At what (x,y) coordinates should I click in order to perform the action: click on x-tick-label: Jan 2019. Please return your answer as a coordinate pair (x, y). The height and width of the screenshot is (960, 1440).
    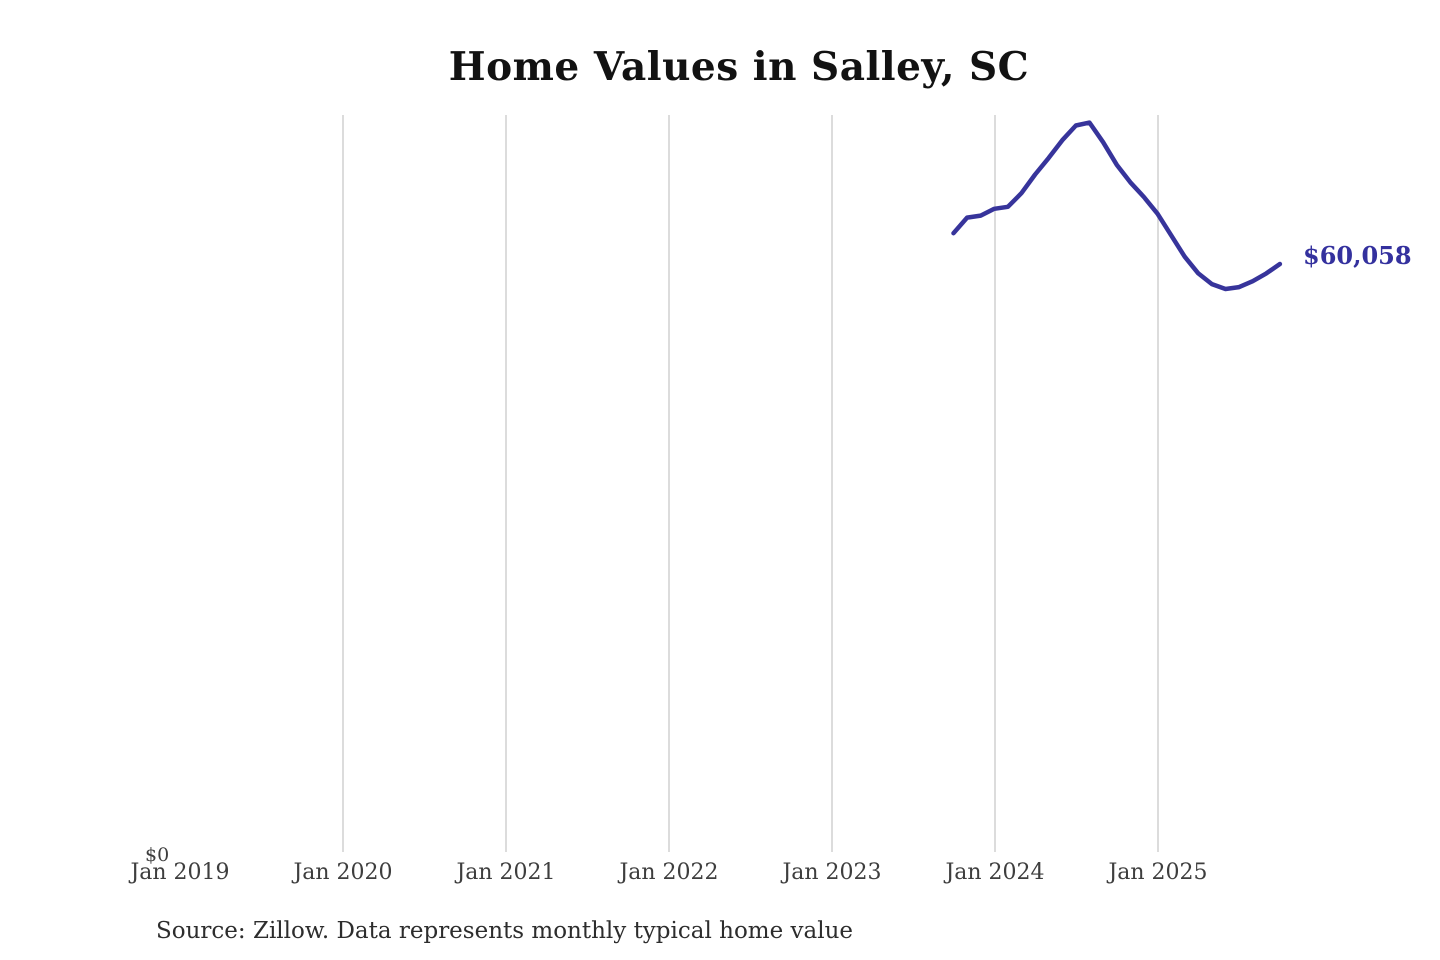
    Looking at the image, I should click on (178, 872).